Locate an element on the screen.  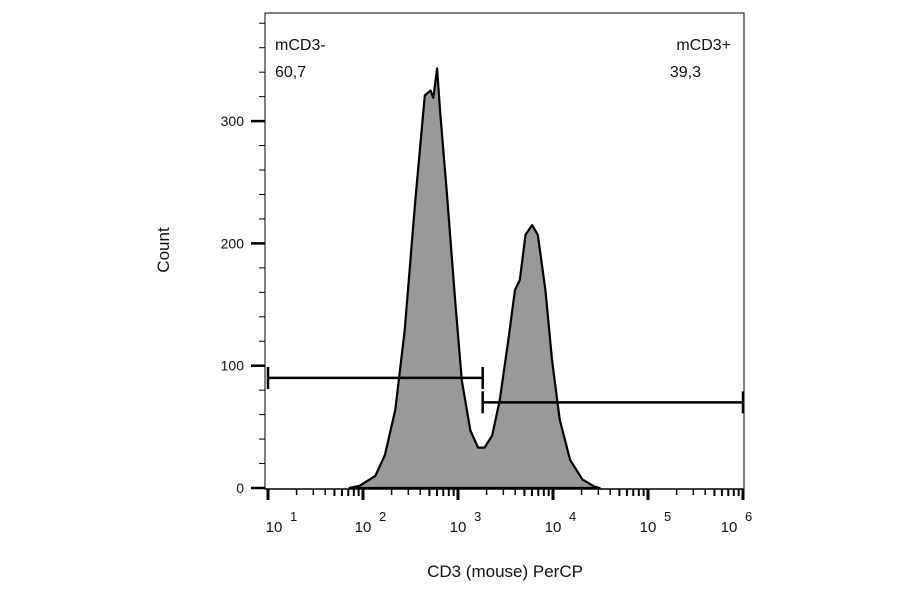
x-tick-label: 10 5 is located at coordinates (656, 522).